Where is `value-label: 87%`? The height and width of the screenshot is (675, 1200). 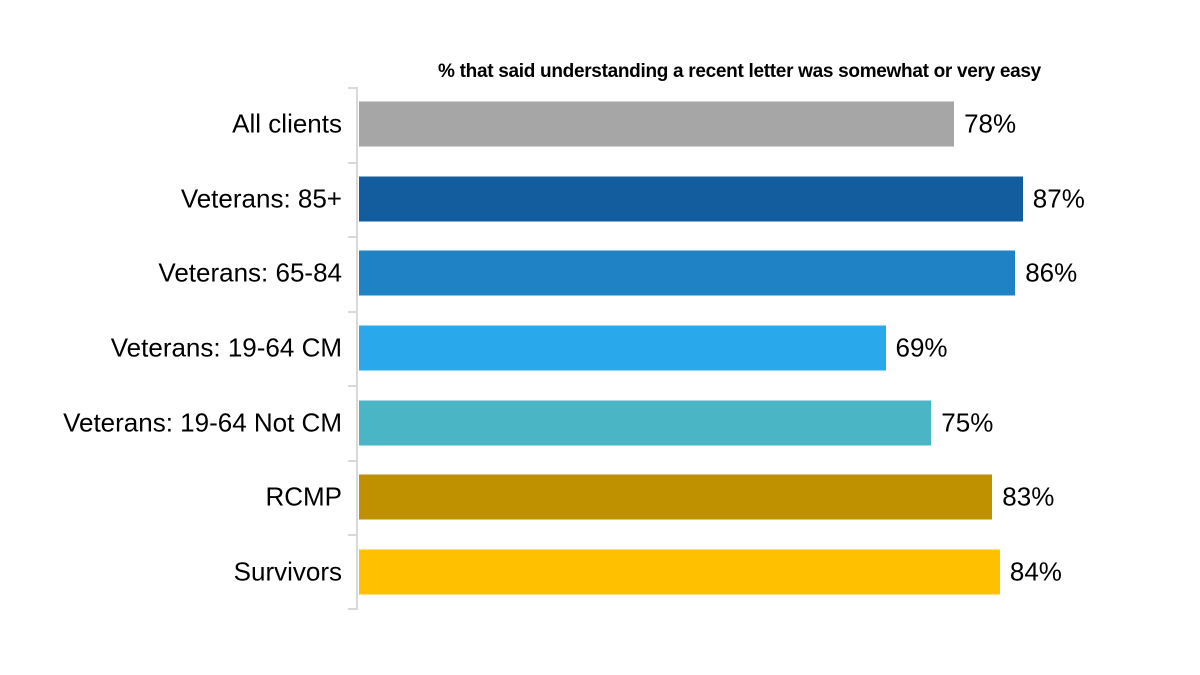 value-label: 87% is located at coordinates (1058, 198).